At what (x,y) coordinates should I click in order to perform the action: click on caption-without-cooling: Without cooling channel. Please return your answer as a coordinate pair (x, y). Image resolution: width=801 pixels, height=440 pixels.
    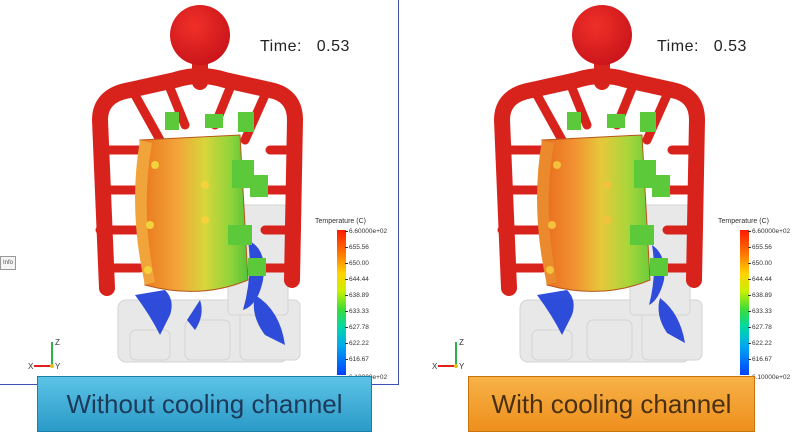
    Looking at the image, I should click on (204, 404).